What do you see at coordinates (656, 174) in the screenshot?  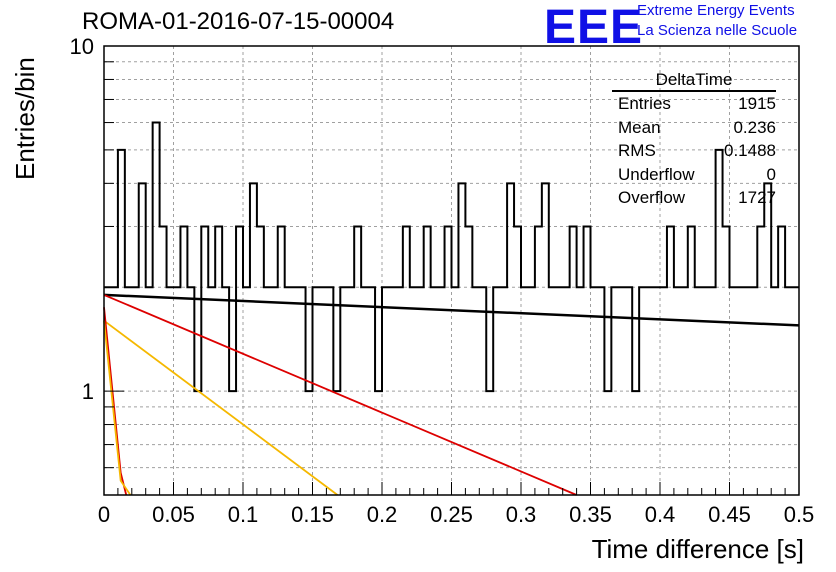 I see `stats-label: Underflow` at bounding box center [656, 174].